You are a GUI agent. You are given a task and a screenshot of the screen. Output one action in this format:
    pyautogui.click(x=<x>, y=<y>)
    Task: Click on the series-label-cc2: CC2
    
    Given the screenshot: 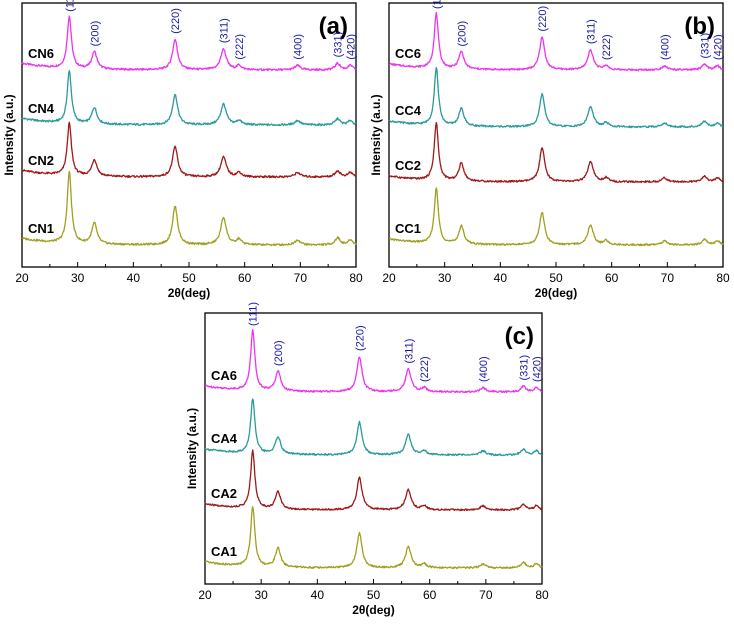 What is the action you would take?
    pyautogui.click(x=408, y=165)
    